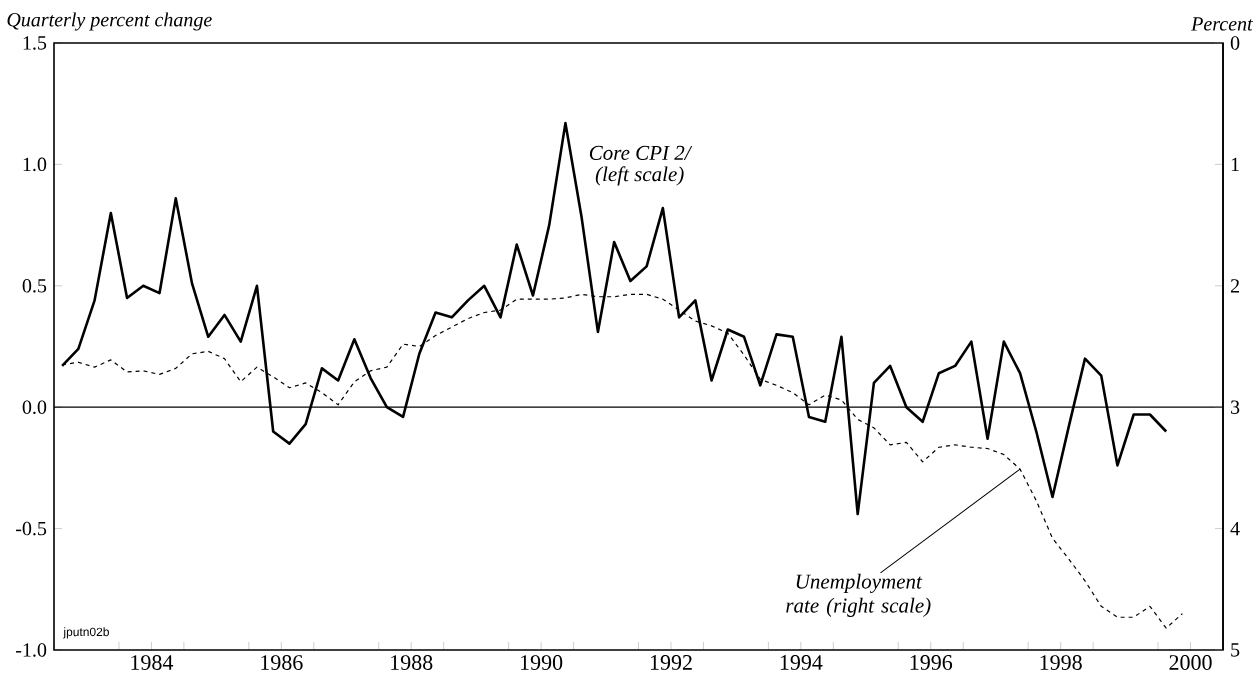 The height and width of the screenshot is (677, 1254). What do you see at coordinates (86, 633) in the screenshot?
I see `annotation: jputn02b` at bounding box center [86, 633].